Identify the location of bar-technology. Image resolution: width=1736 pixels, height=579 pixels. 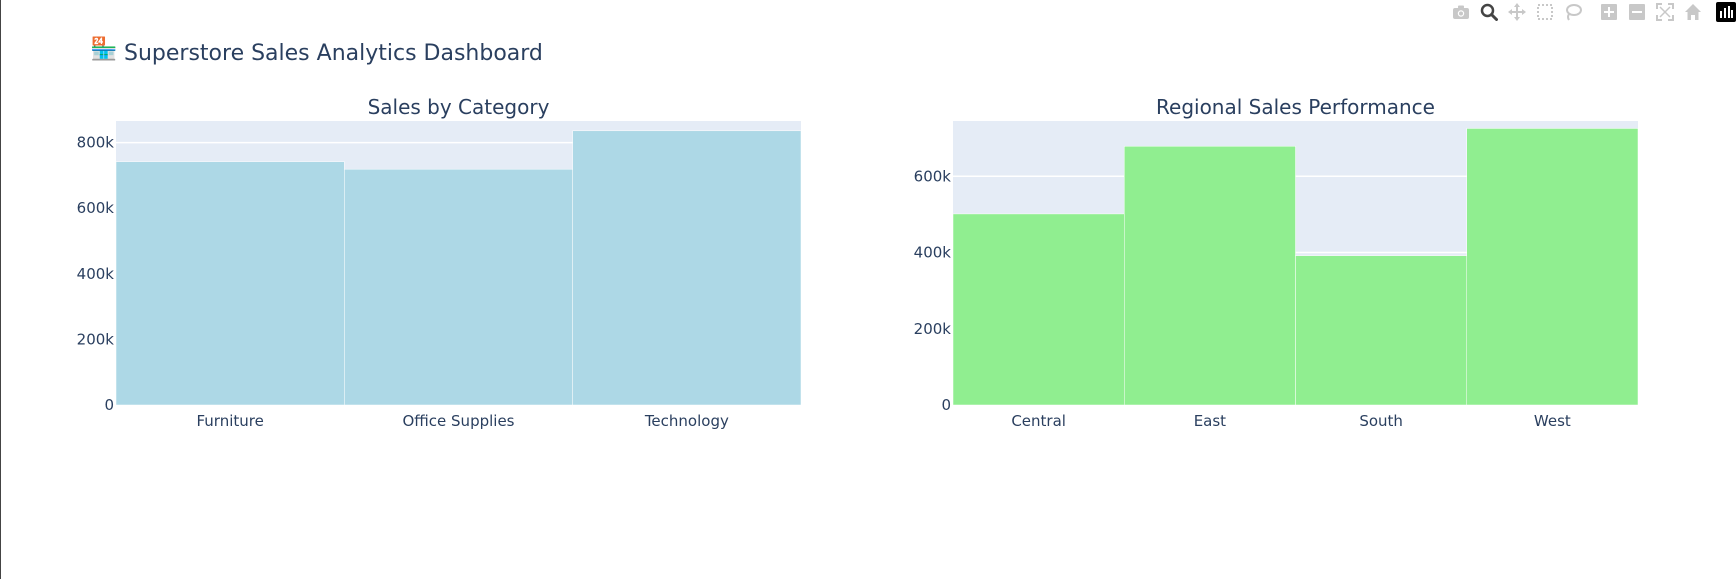
(687, 268).